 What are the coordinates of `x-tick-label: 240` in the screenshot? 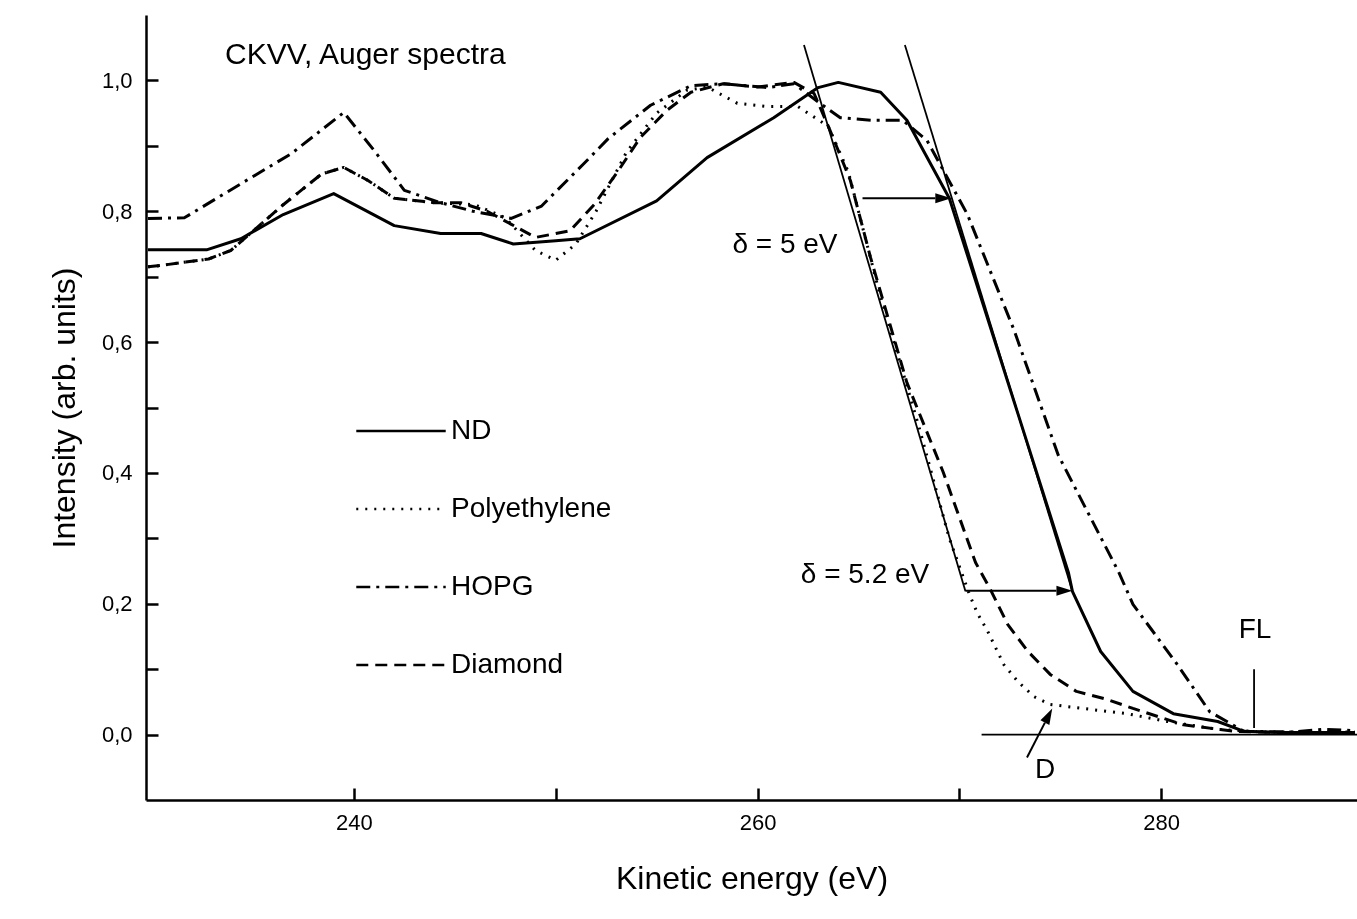 It's located at (354, 822).